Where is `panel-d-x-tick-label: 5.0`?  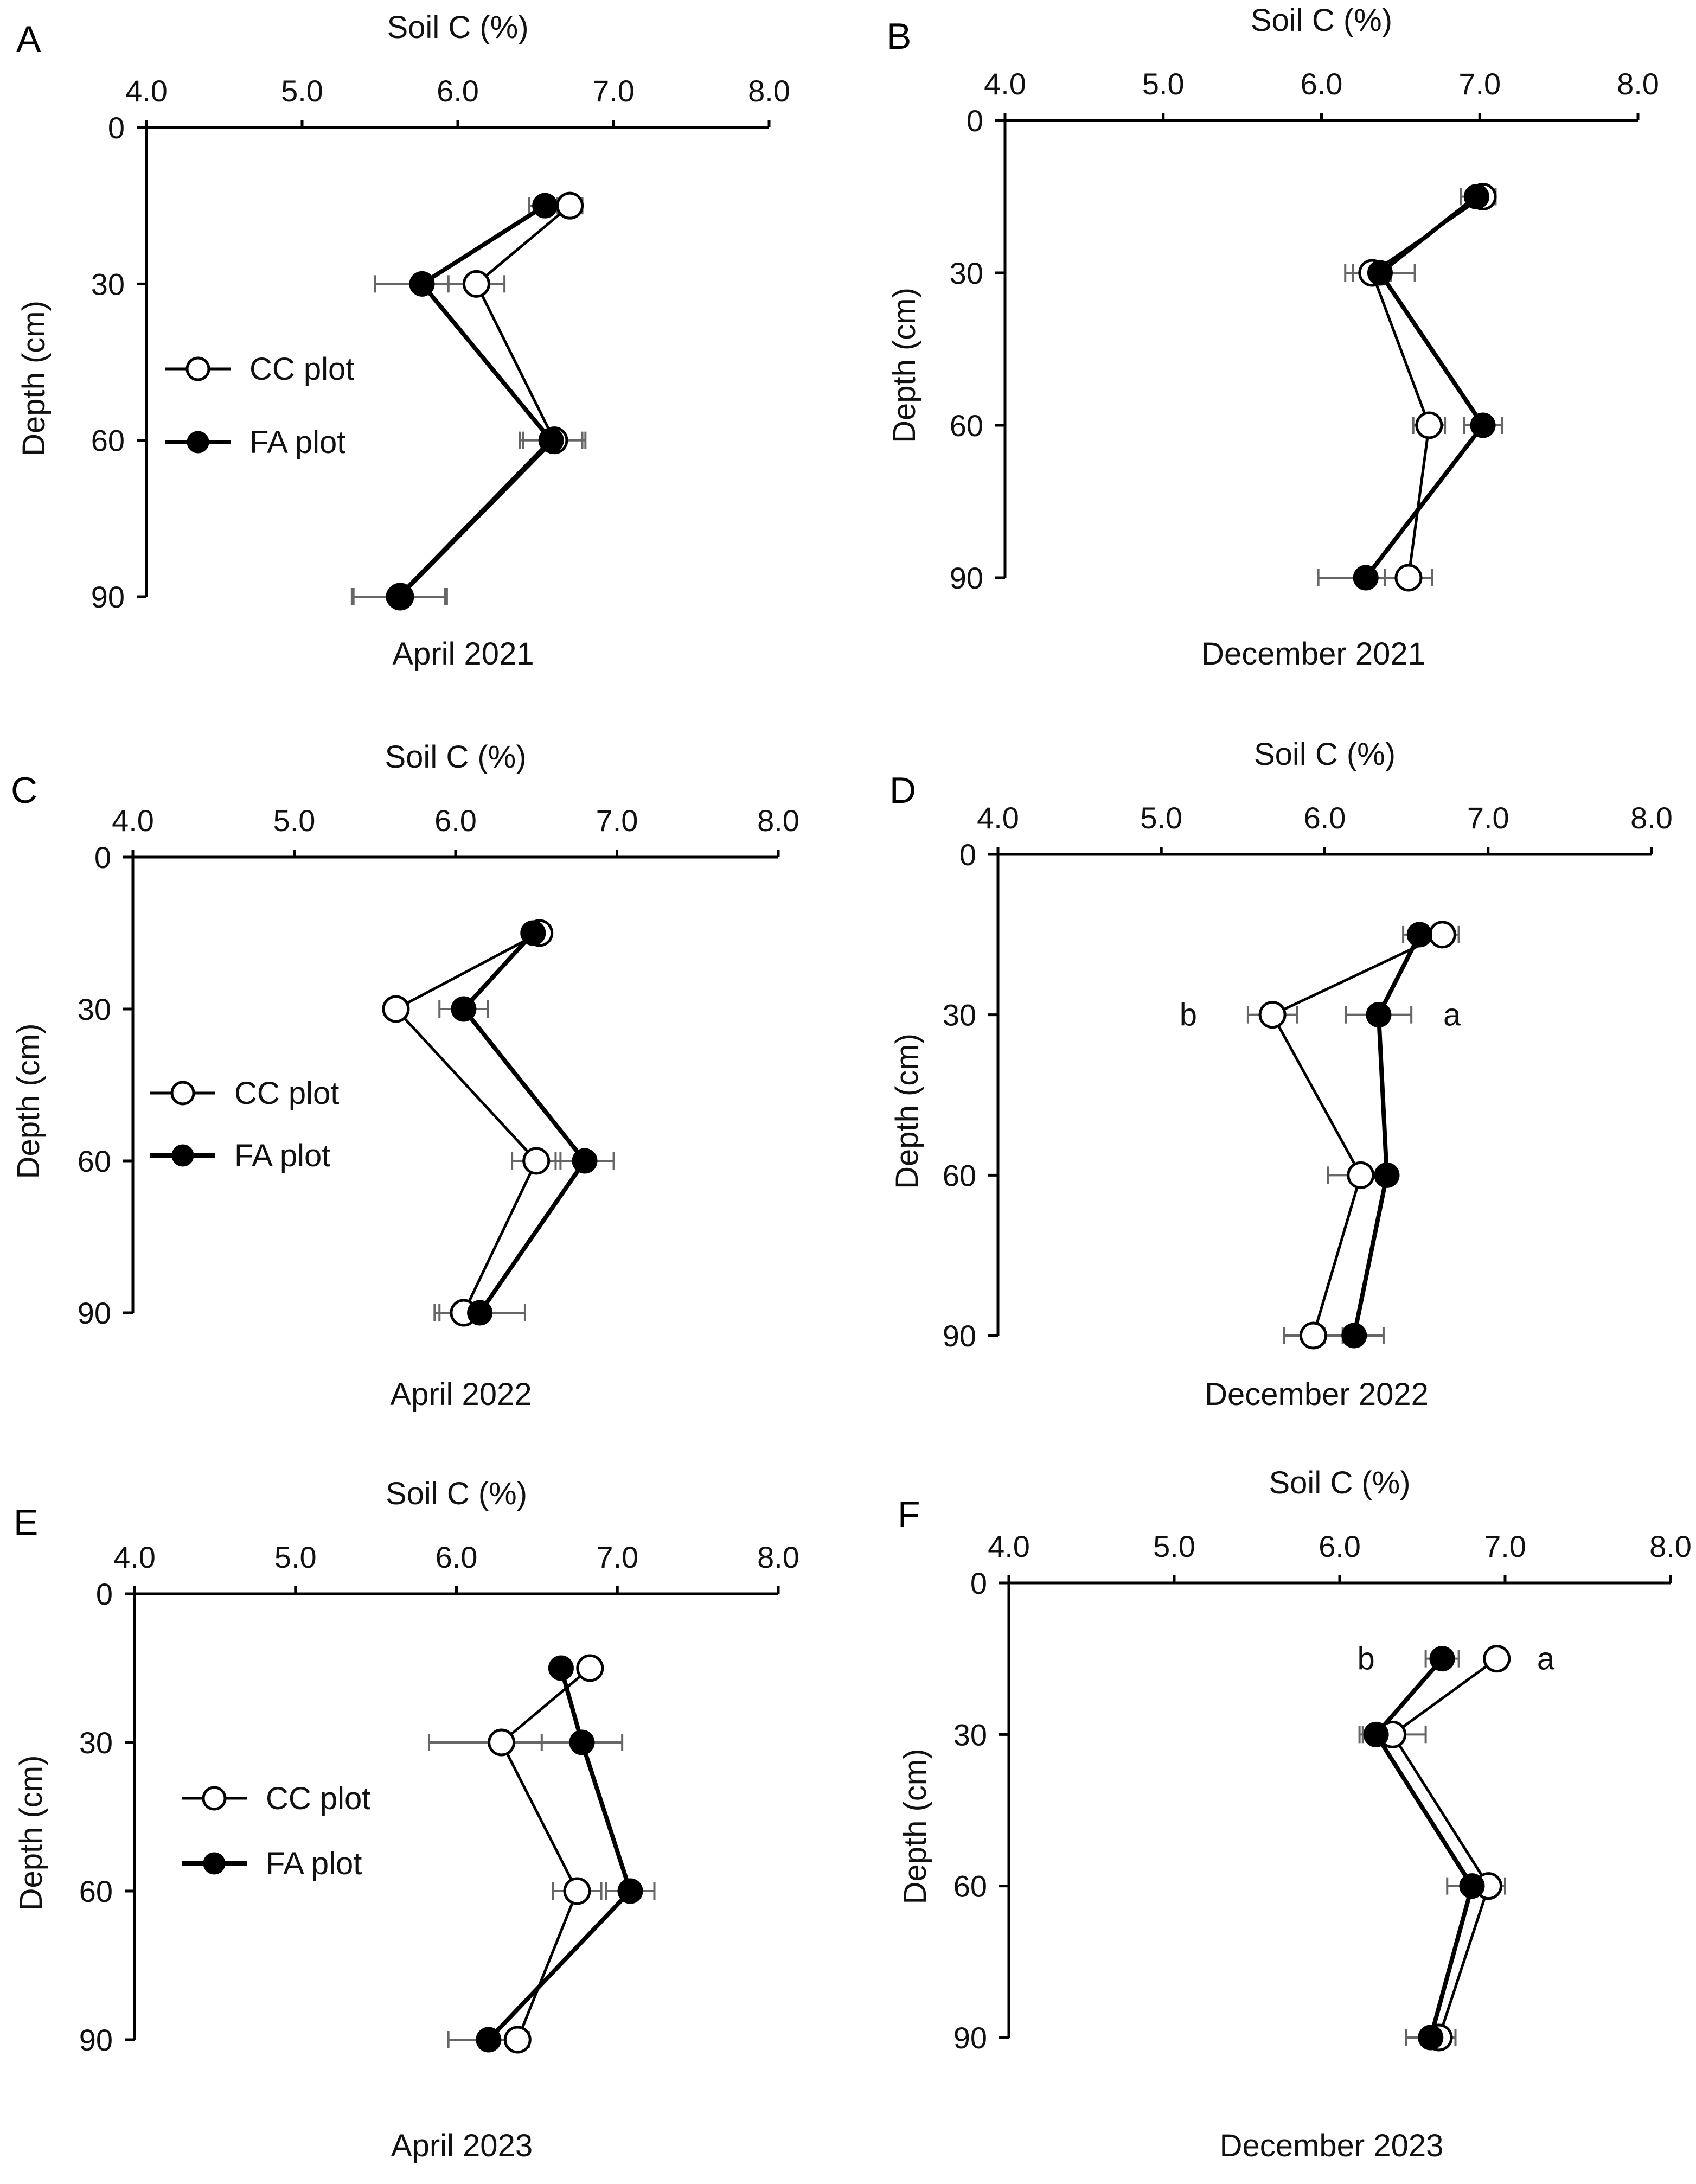 panel-d-x-tick-label: 5.0 is located at coordinates (1161, 818).